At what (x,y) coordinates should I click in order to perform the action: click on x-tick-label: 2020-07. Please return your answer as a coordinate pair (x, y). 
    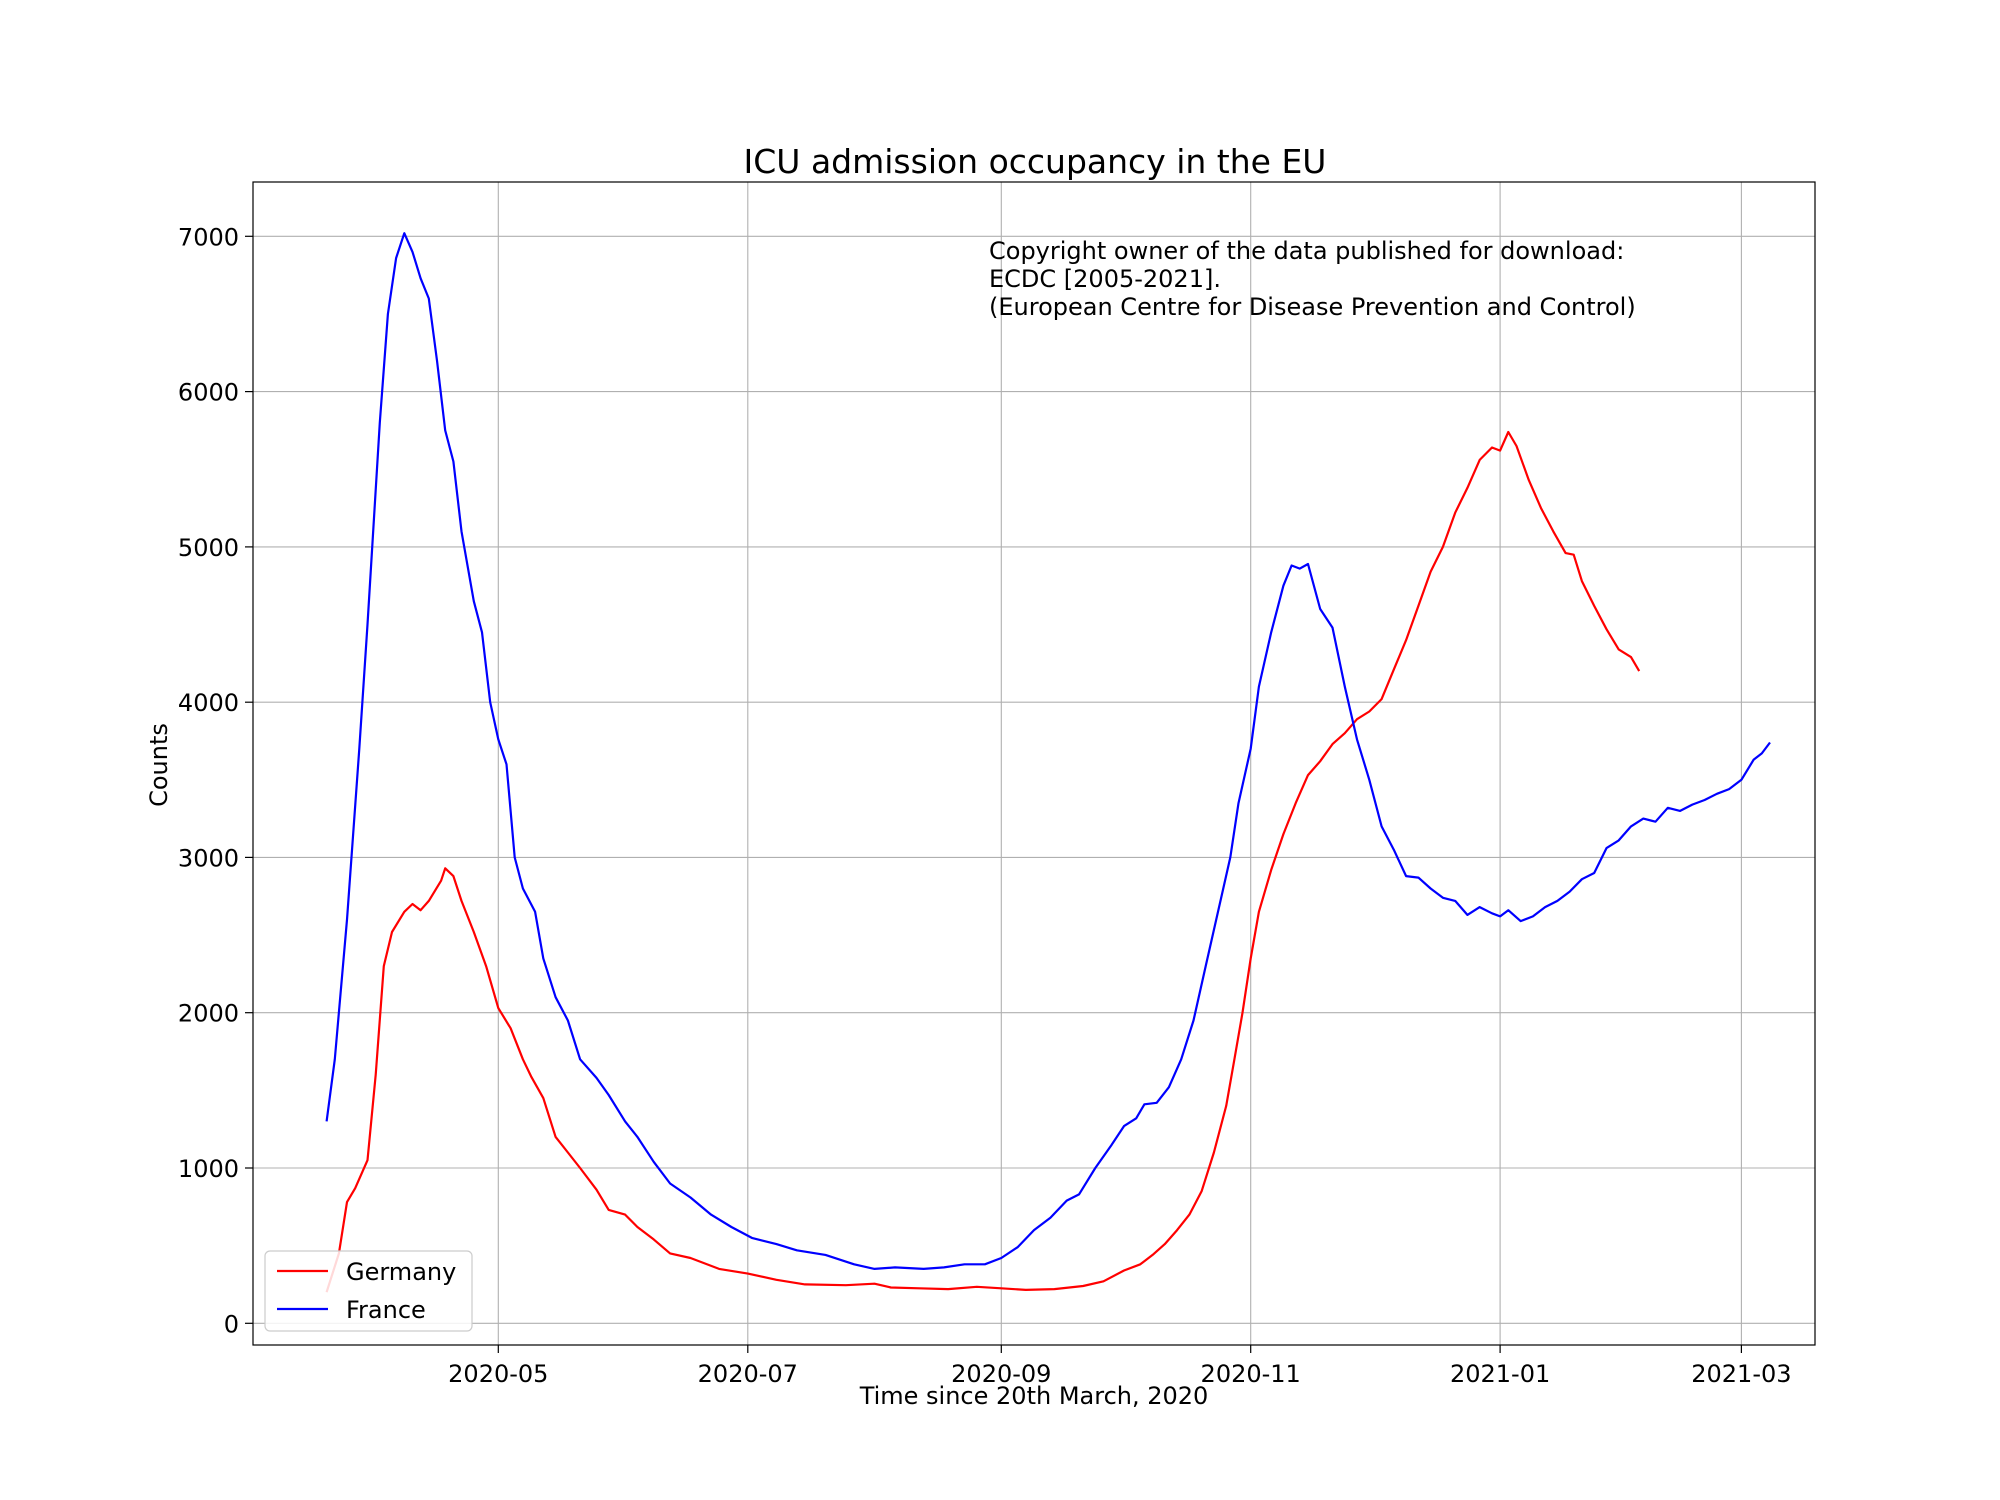
    Looking at the image, I should click on (748, 1374).